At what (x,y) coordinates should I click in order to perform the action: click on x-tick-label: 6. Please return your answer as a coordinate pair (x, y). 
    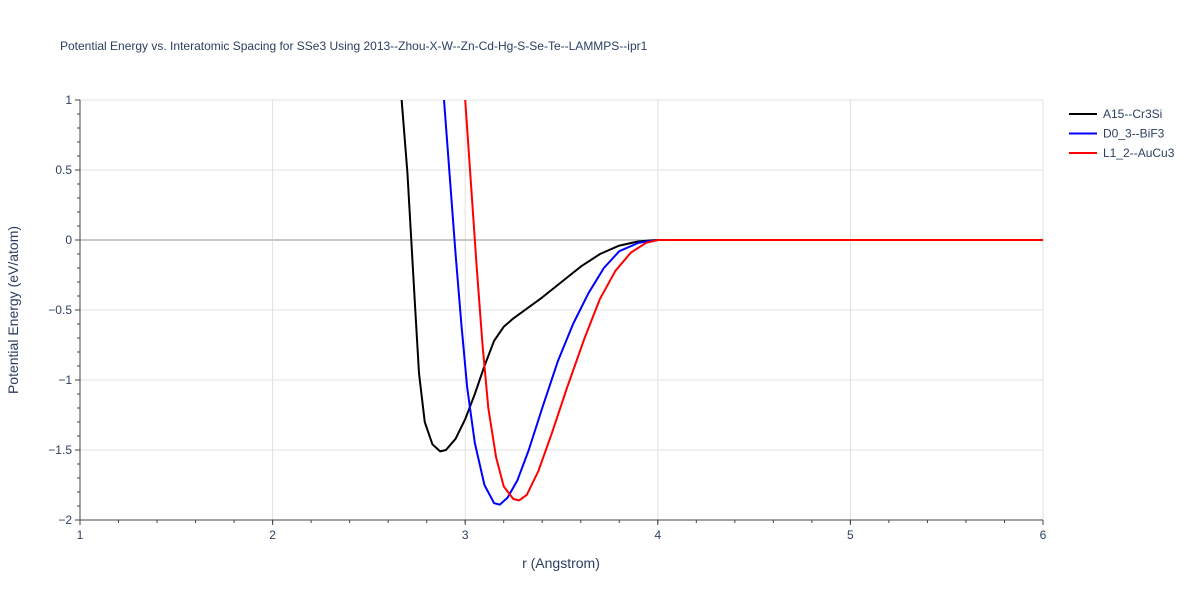
    Looking at the image, I should click on (1043, 535).